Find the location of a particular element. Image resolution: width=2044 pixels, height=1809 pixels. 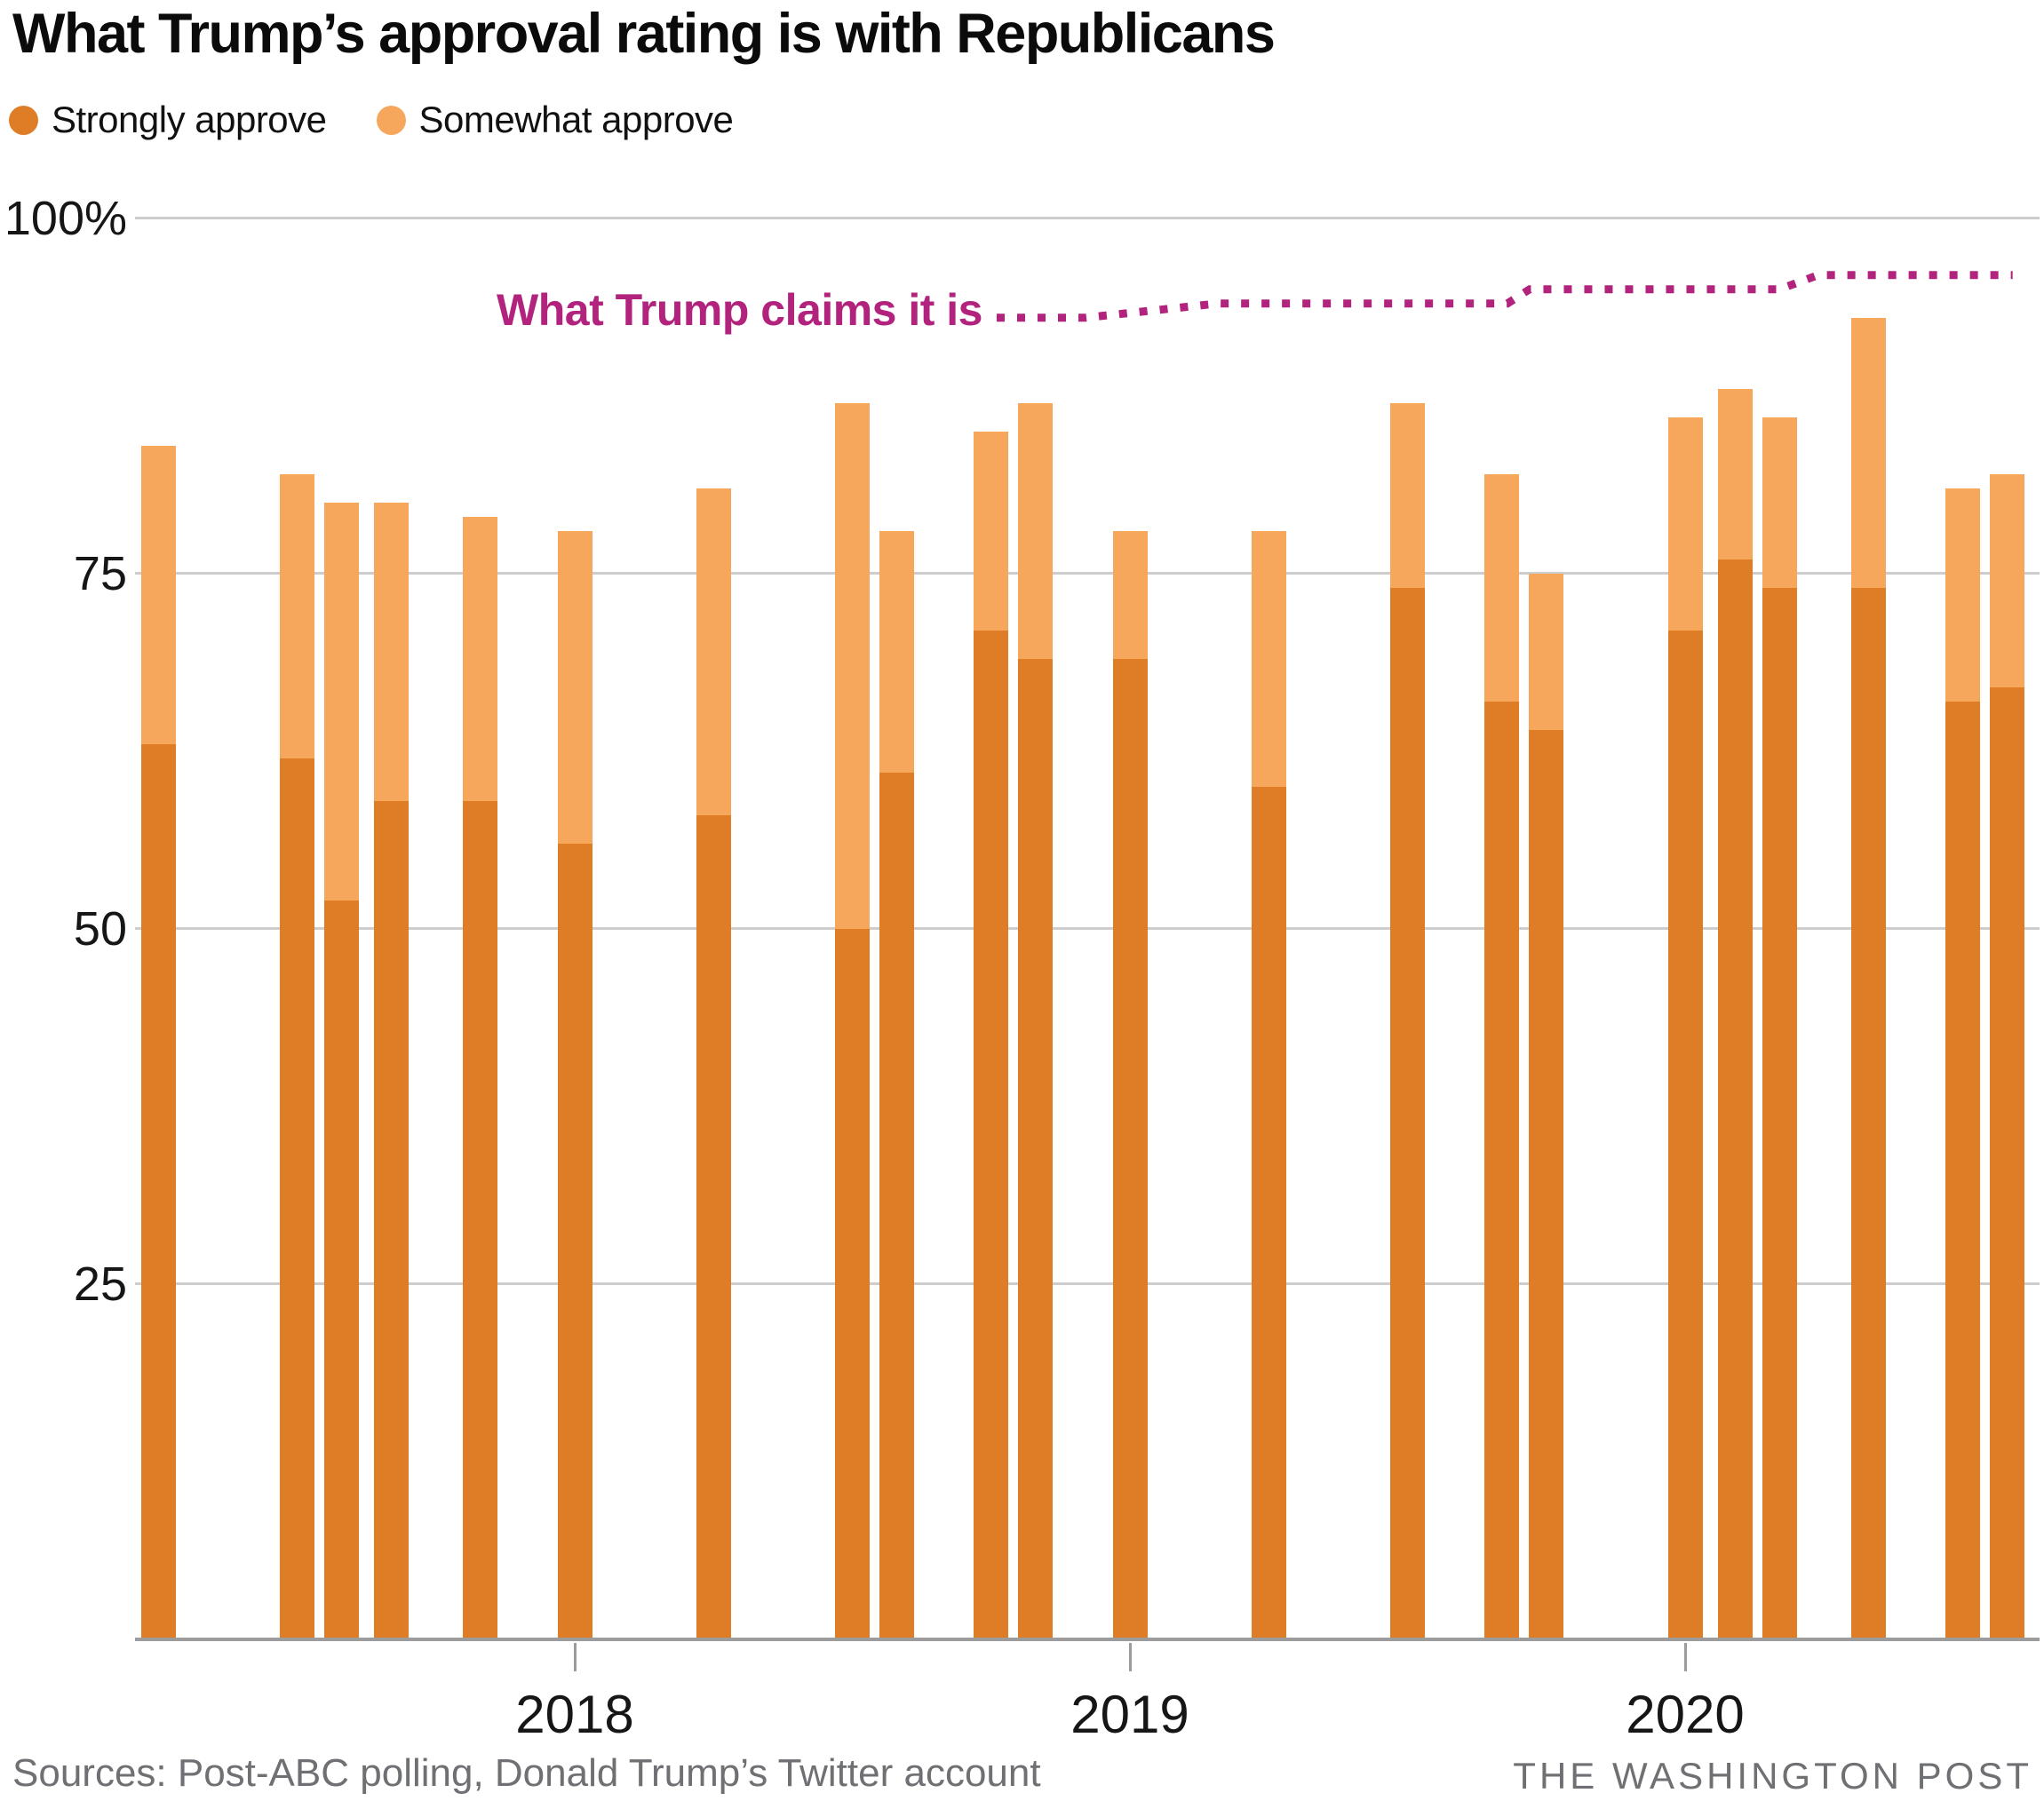

bar-jan-2018 is located at coordinates (575, 1084).